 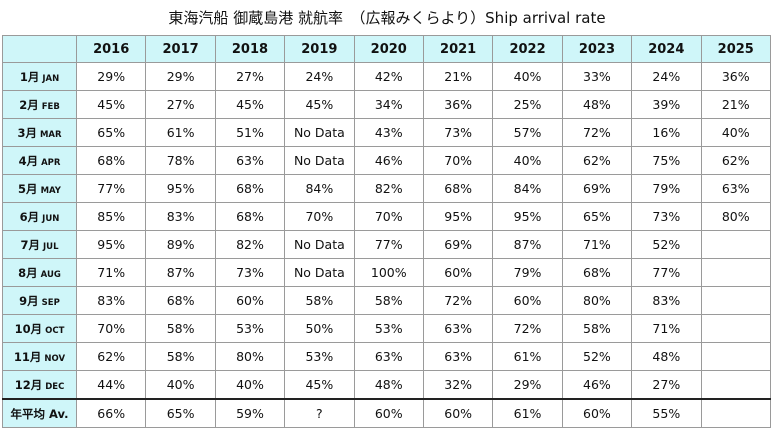 I want to click on rate-cell: 63%, so click(x=388, y=356).